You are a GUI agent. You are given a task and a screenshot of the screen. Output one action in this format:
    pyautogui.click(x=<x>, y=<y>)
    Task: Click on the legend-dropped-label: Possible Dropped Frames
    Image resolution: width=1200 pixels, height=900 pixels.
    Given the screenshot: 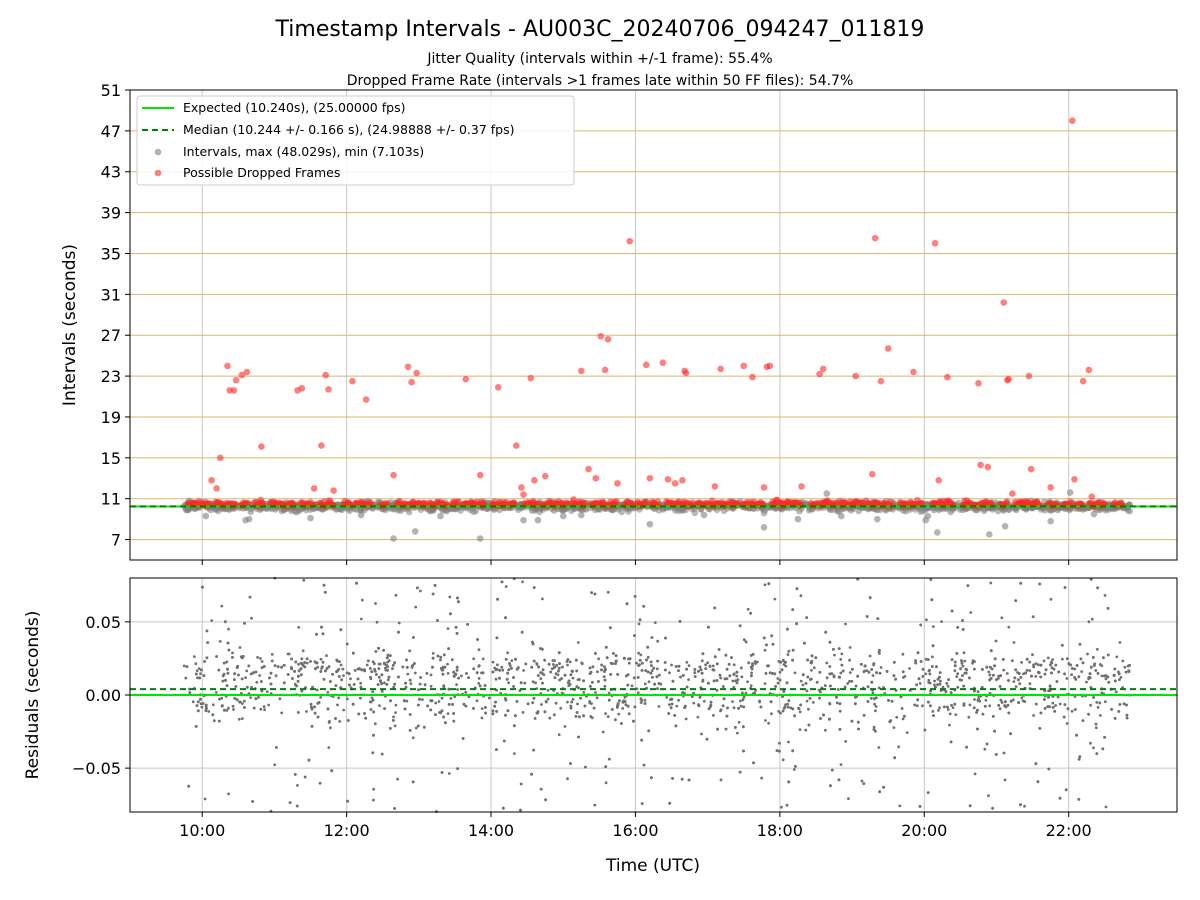 What is the action you would take?
    pyautogui.click(x=261, y=172)
    